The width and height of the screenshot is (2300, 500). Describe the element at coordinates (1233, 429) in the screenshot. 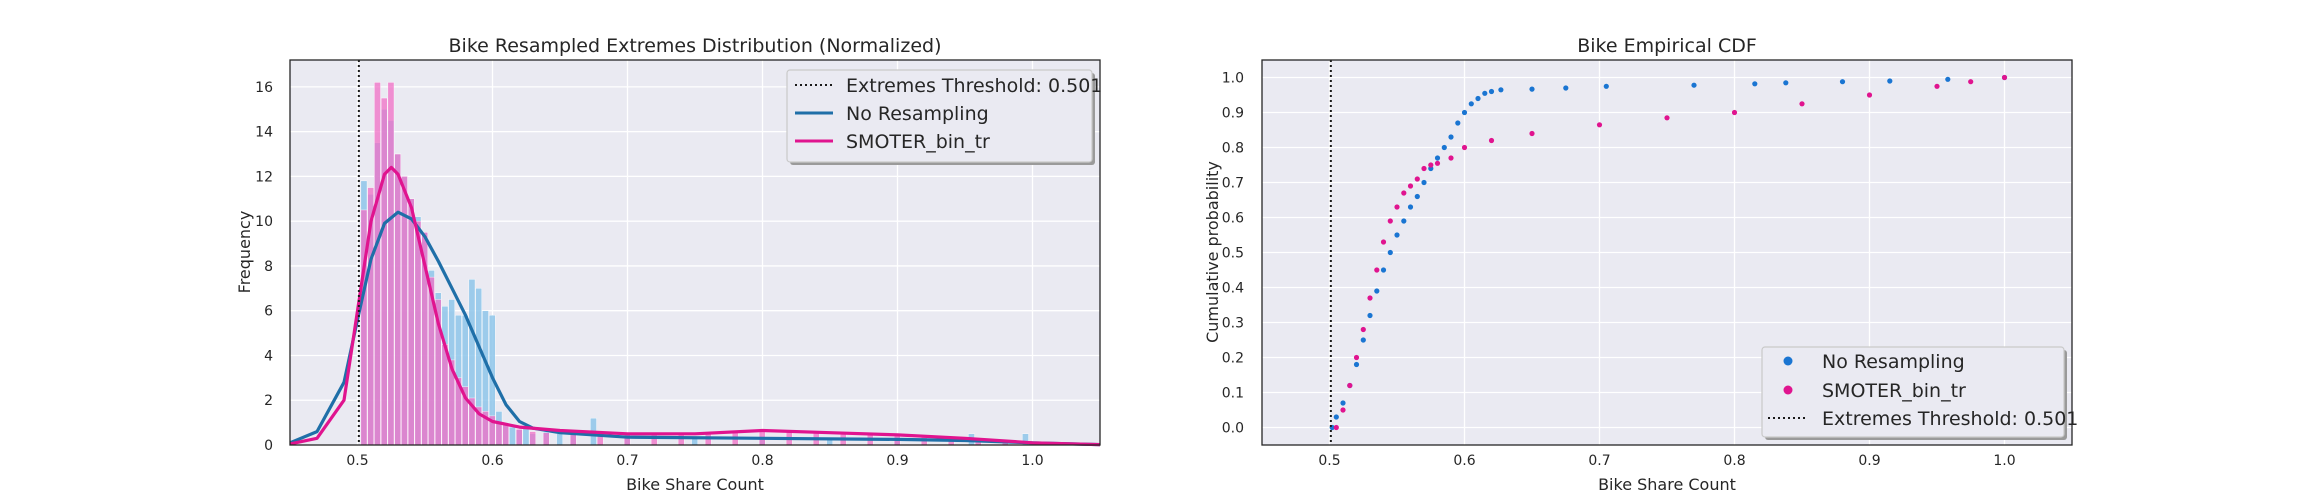

I see `y-tick-label: 0.0` at that location.